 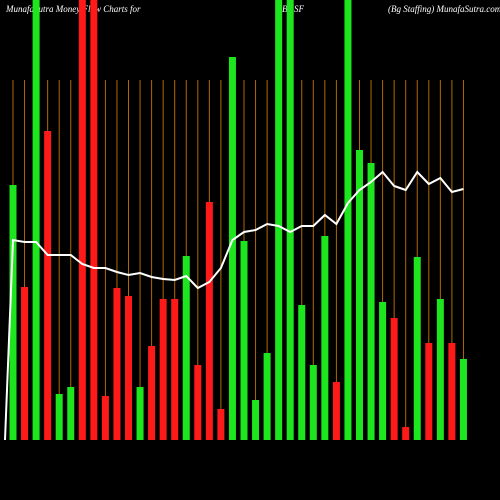 I want to click on chart-title: MunafaSutra Money Flow Charts for, so click(x=73, y=9).